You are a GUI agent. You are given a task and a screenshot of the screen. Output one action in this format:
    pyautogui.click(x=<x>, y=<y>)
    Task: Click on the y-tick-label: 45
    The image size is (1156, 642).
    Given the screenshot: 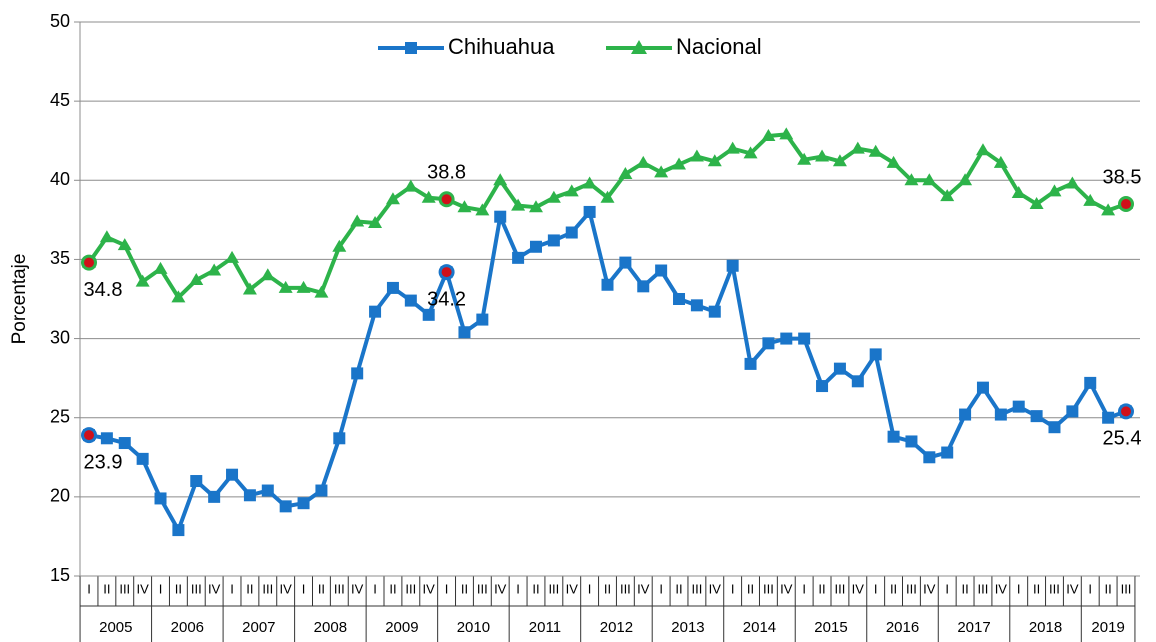 What is the action you would take?
    pyautogui.click(x=60, y=100)
    